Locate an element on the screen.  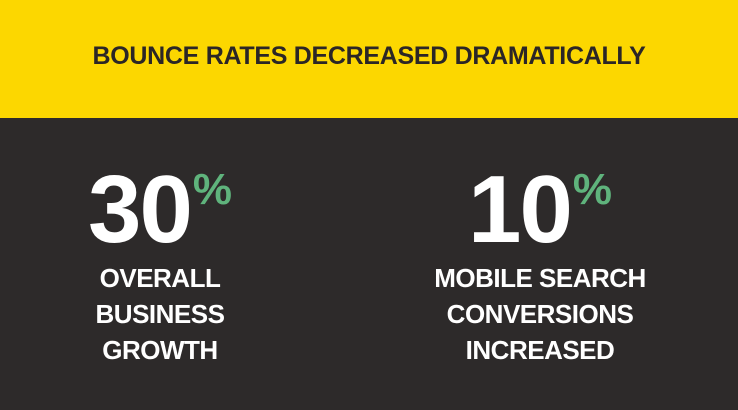
stat-label: INCREASED is located at coordinates (540, 350).